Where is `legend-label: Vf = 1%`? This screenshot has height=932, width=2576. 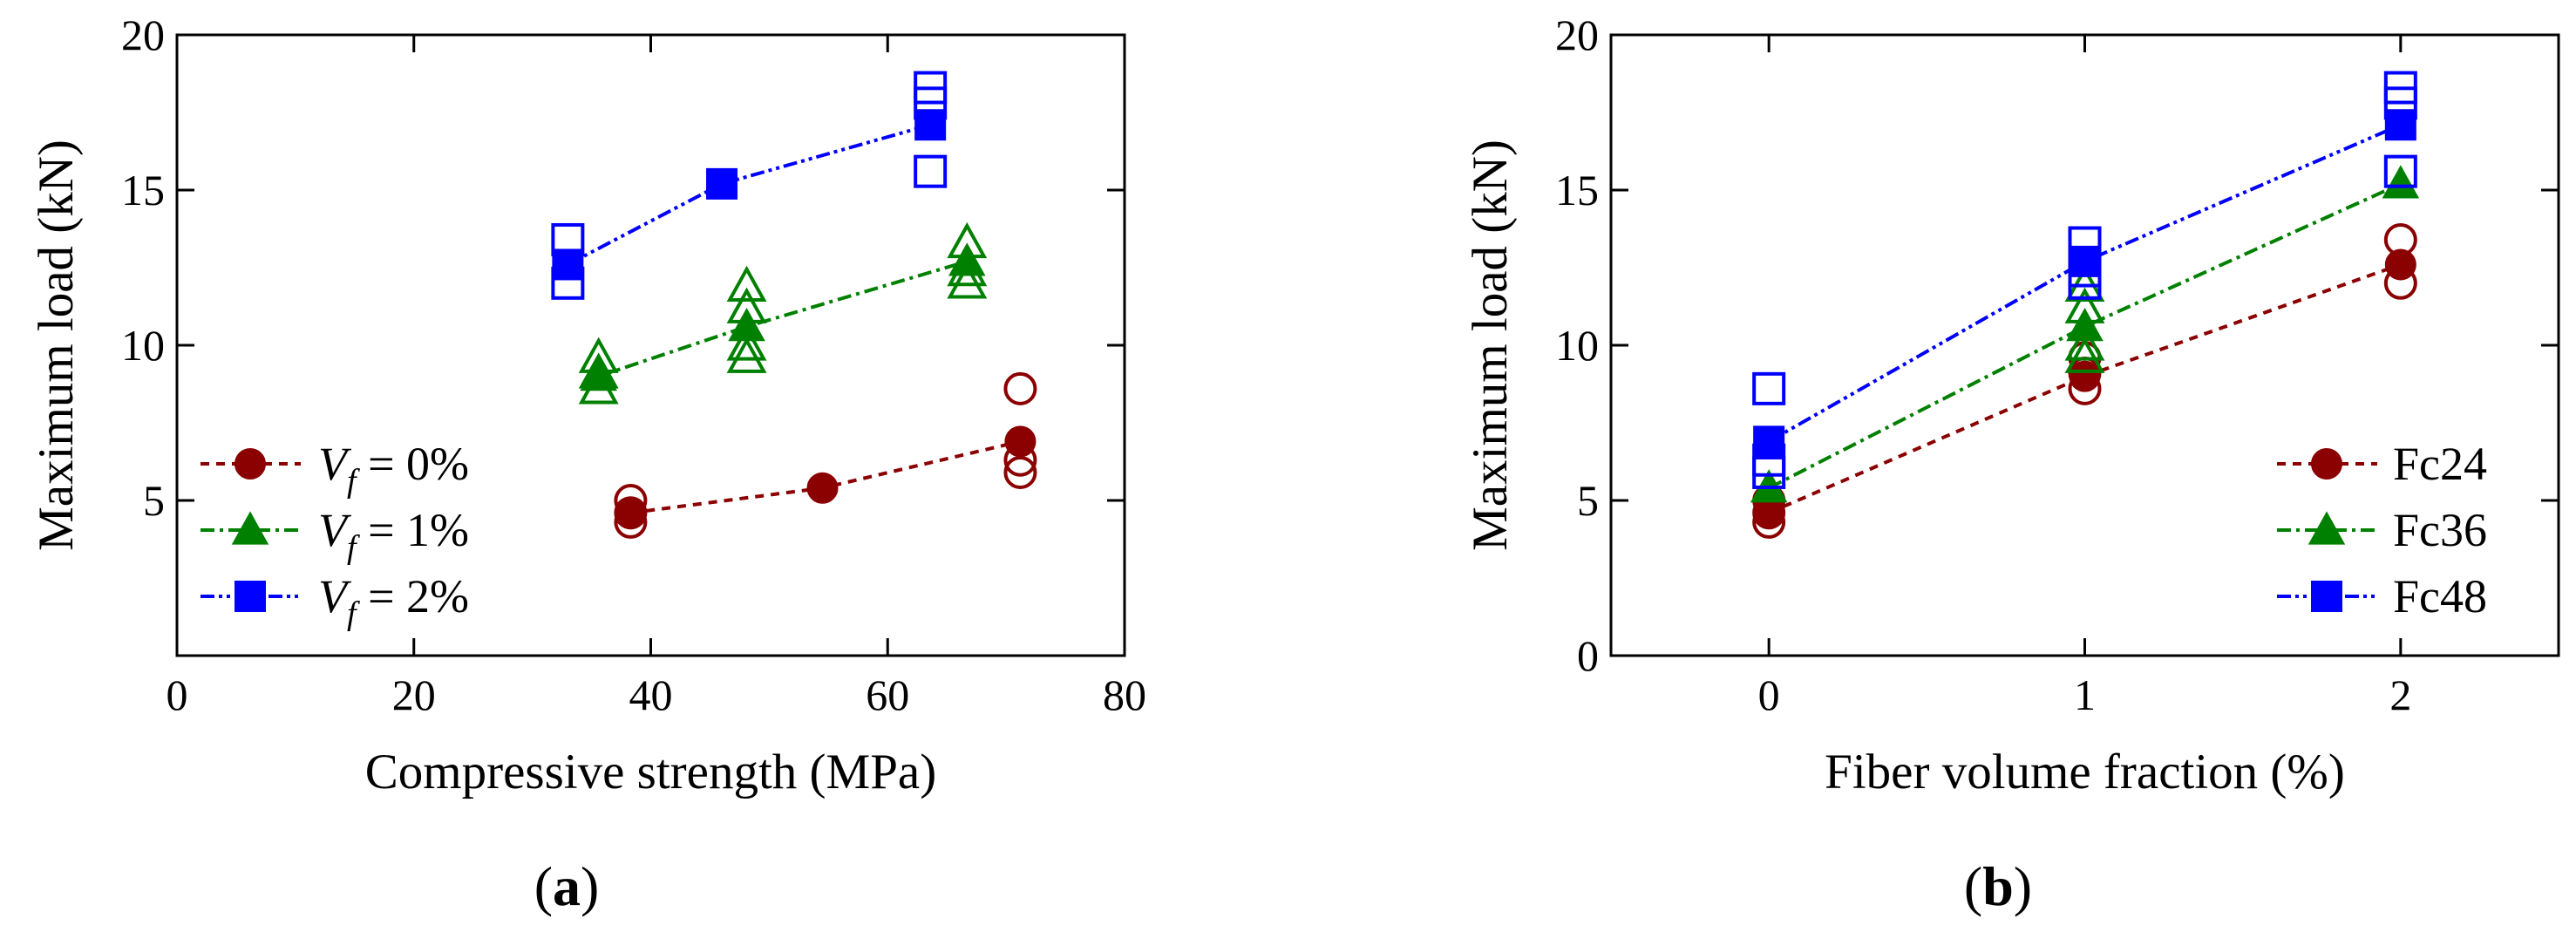
legend-label: Vf = 1% is located at coordinates (393, 535).